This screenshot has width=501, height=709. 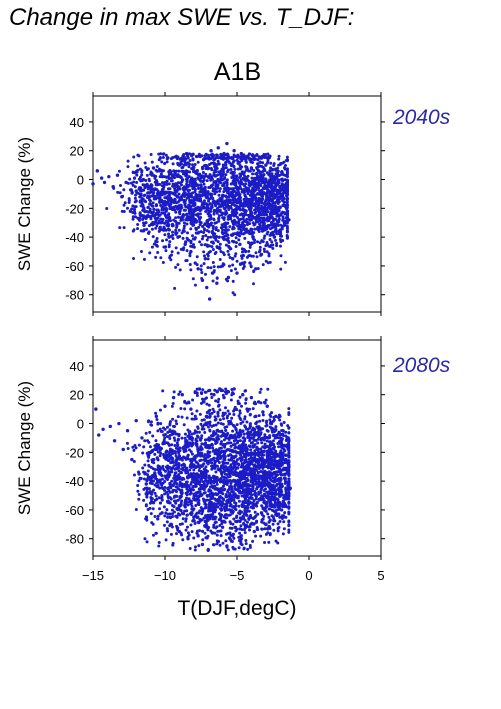 I want to click on y-tick-label: -20, so click(x=74, y=452).